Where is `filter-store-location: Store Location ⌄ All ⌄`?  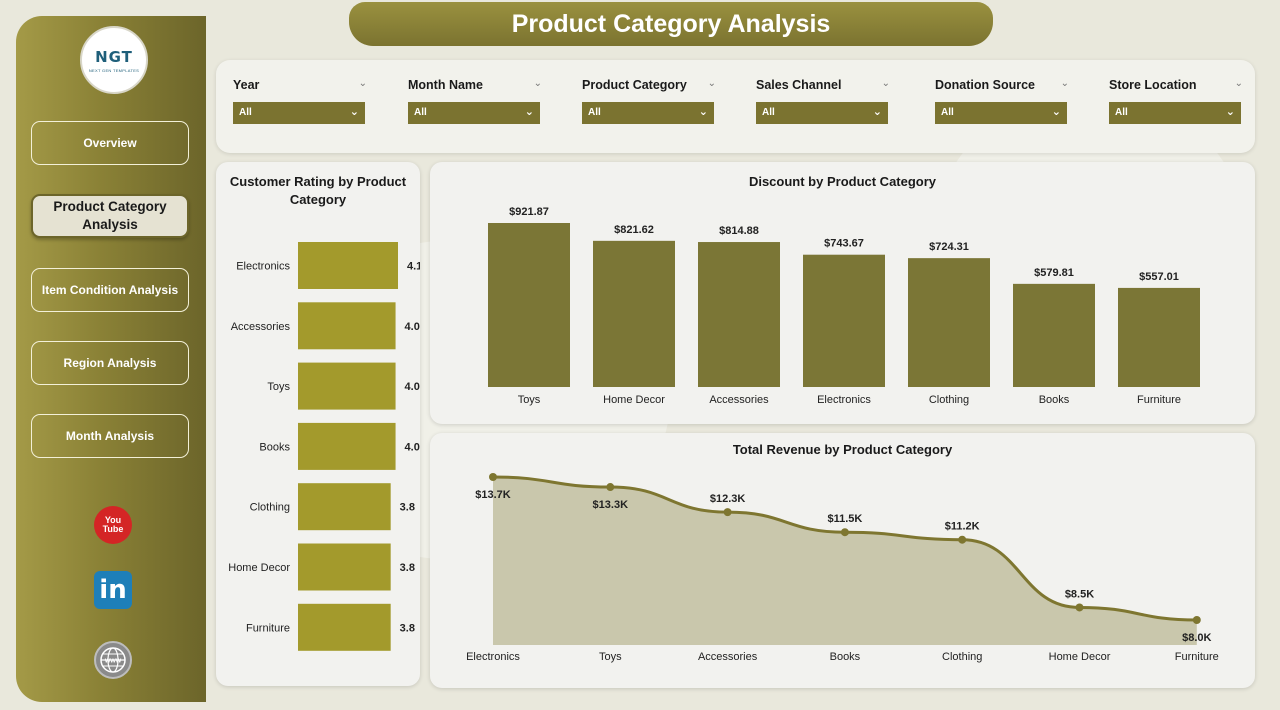
filter-store-location: Store Location ⌄ All ⌄ is located at coordinates (1176, 101).